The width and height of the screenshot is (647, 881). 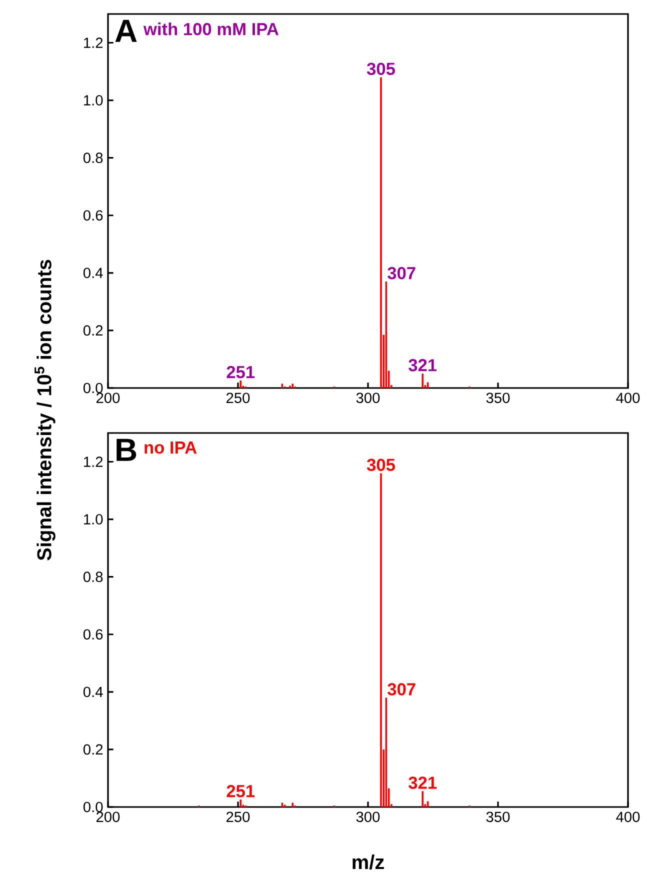 I want to click on x-axis-title: m/z, so click(x=368, y=862).